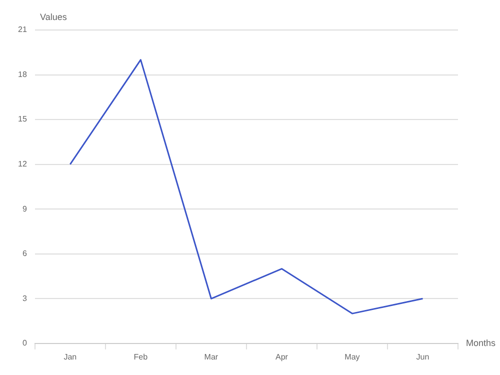  I want to click on y-tick-label: 3, so click(25, 298).